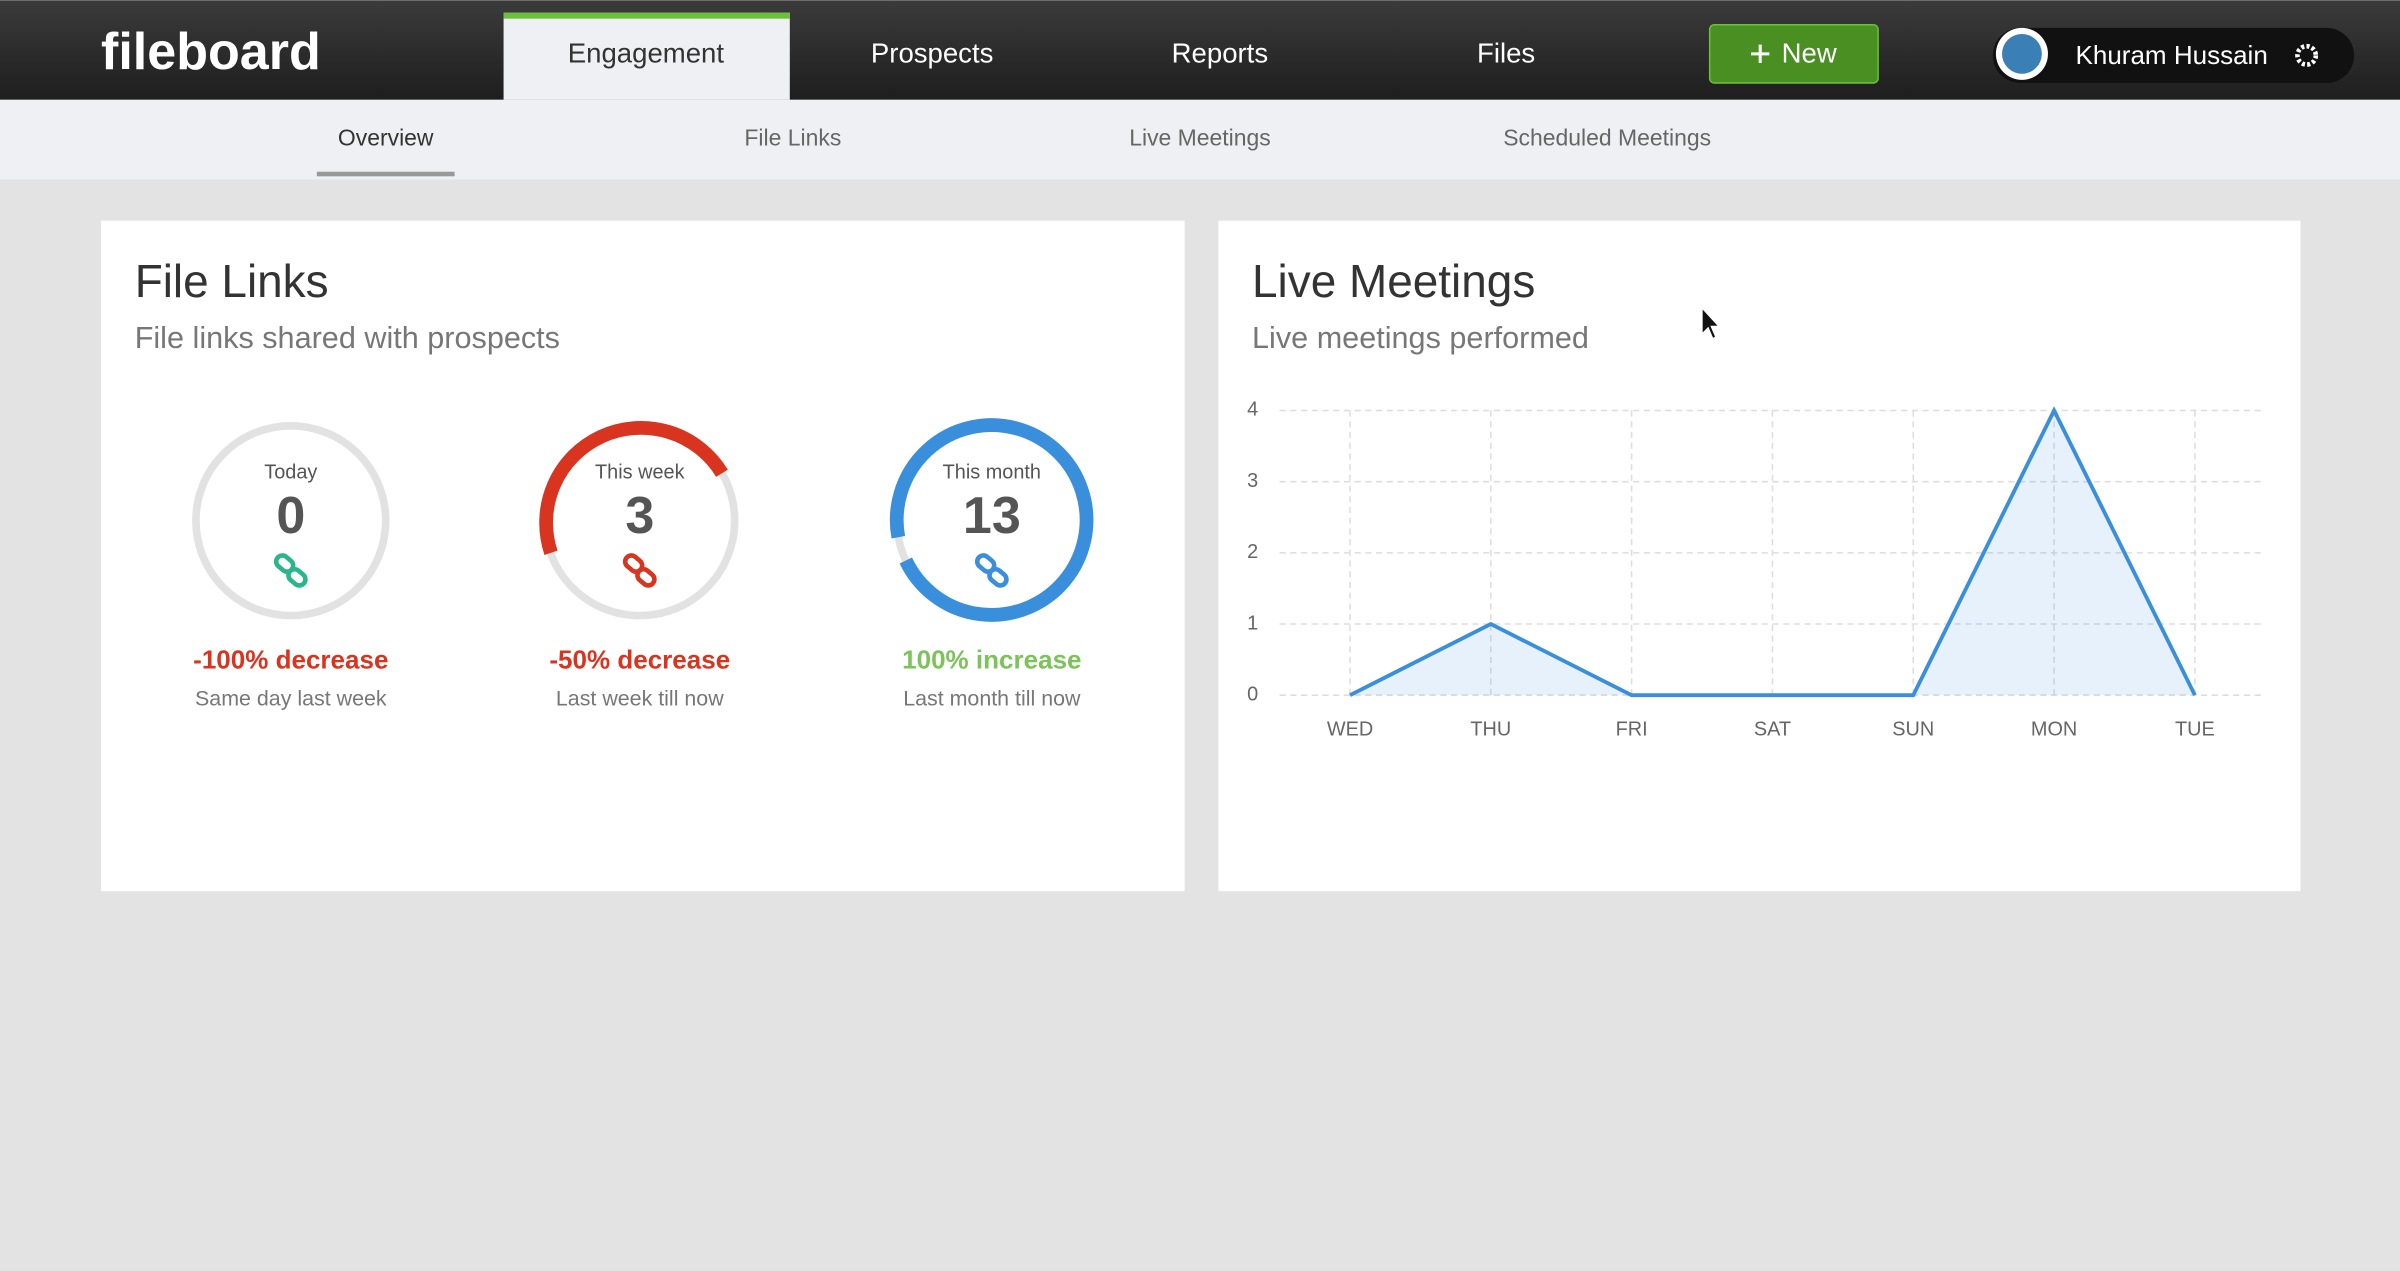 Image resolution: width=2400 pixels, height=1271 pixels. Describe the element at coordinates (640, 473) in the screenshot. I see `stat-label: This week` at that location.